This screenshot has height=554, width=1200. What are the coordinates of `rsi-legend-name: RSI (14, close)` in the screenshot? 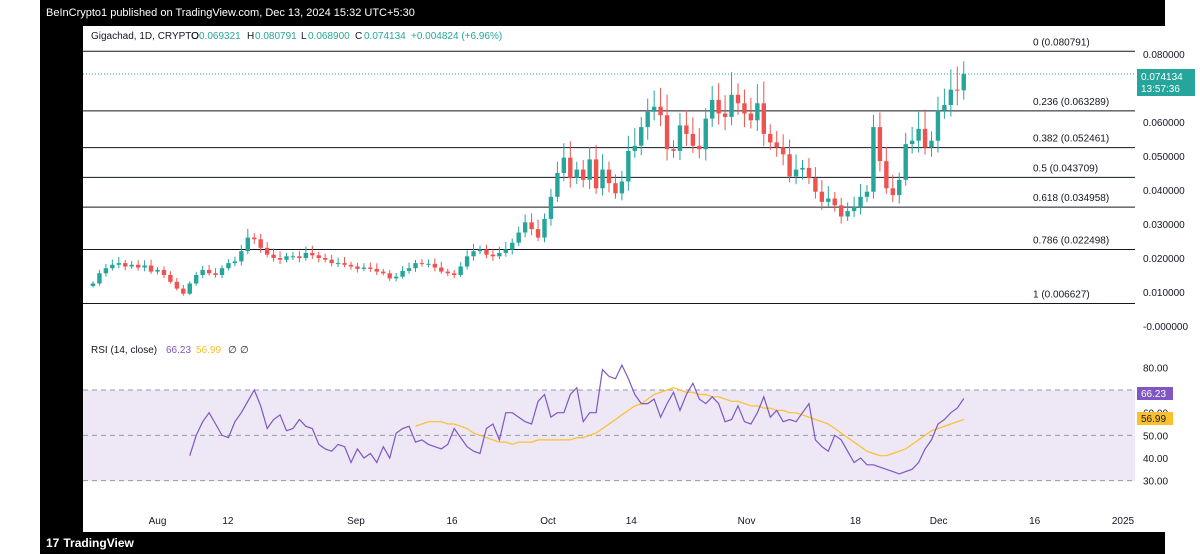 It's located at (124, 350).